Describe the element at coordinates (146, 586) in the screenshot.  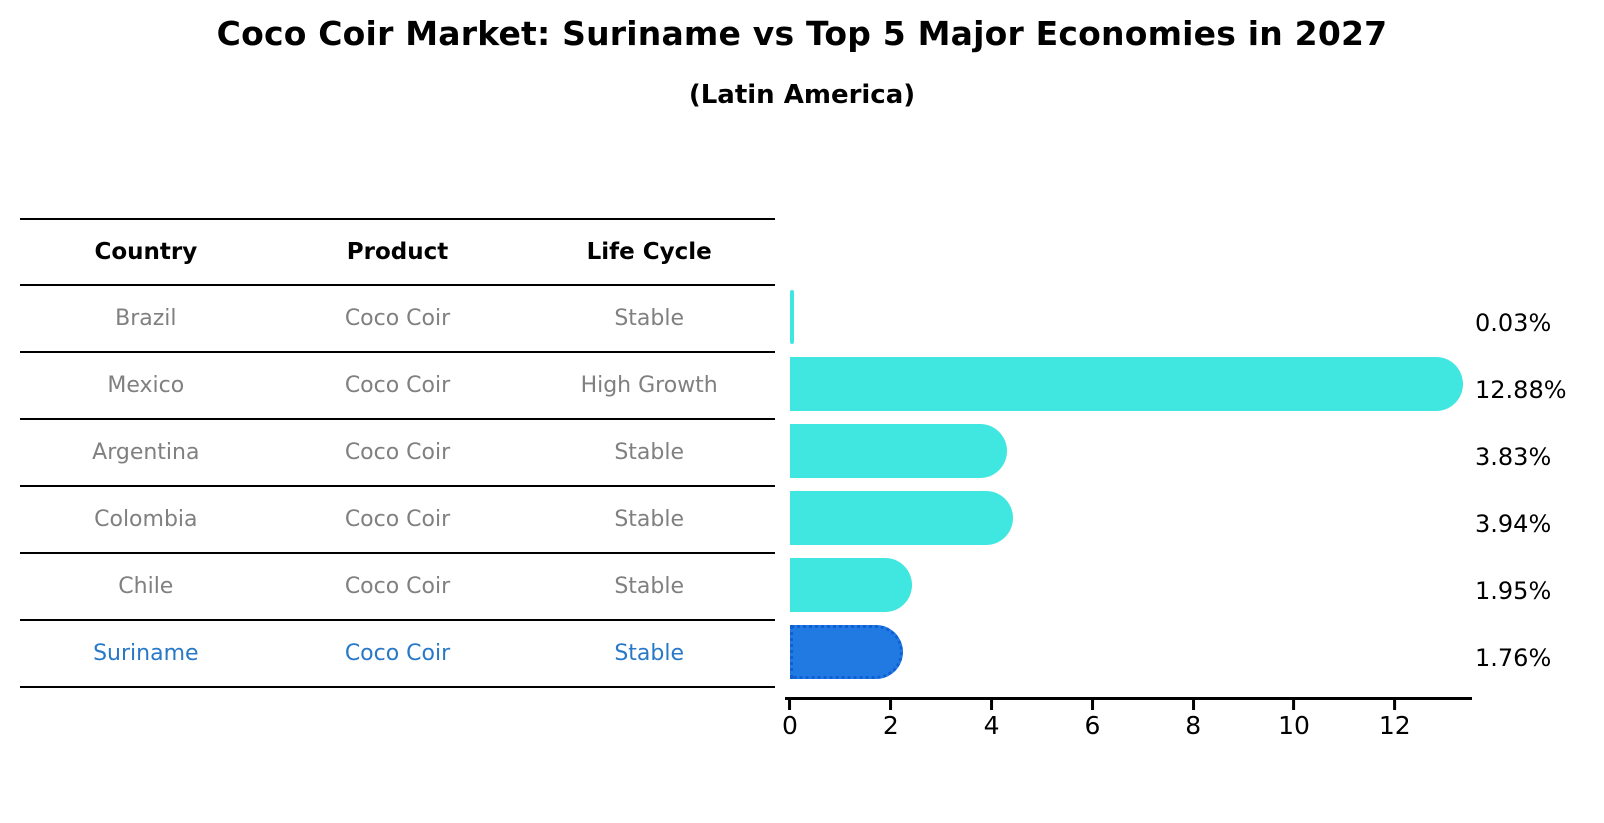
I see `cell-country: Chile` at that location.